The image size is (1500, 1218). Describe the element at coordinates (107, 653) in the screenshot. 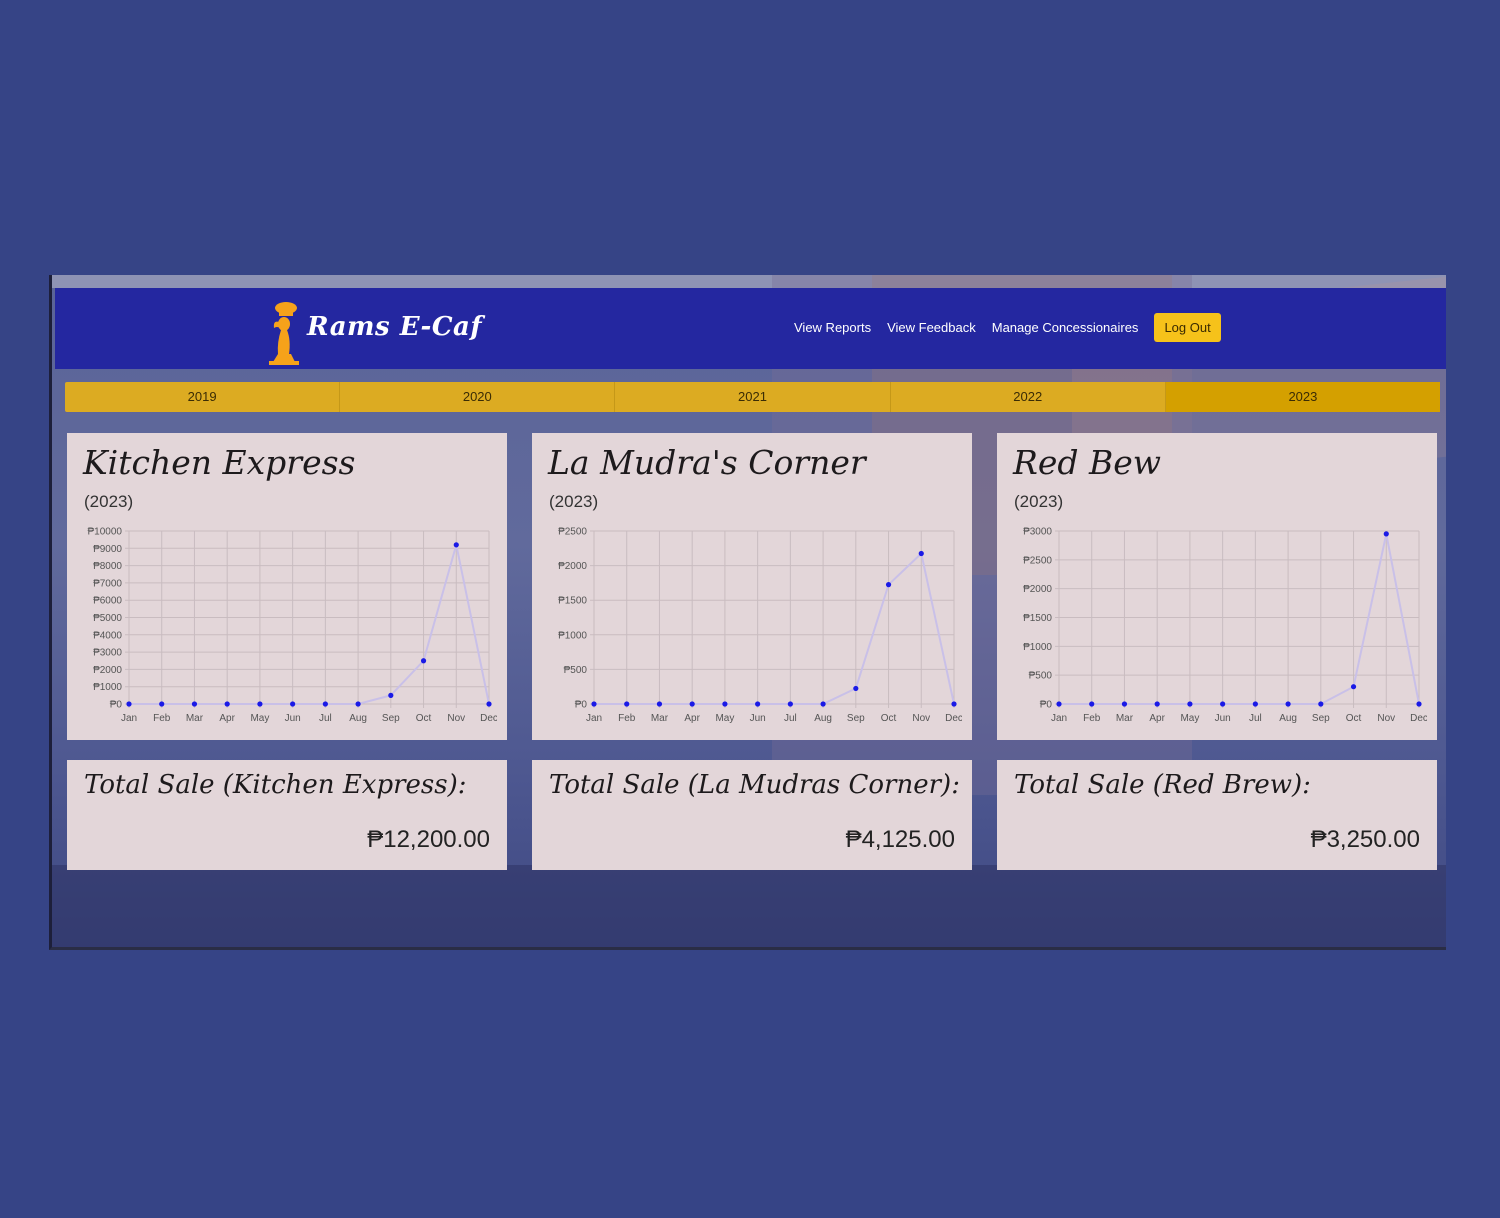

I see `y-tick-label: ₱3000` at that location.